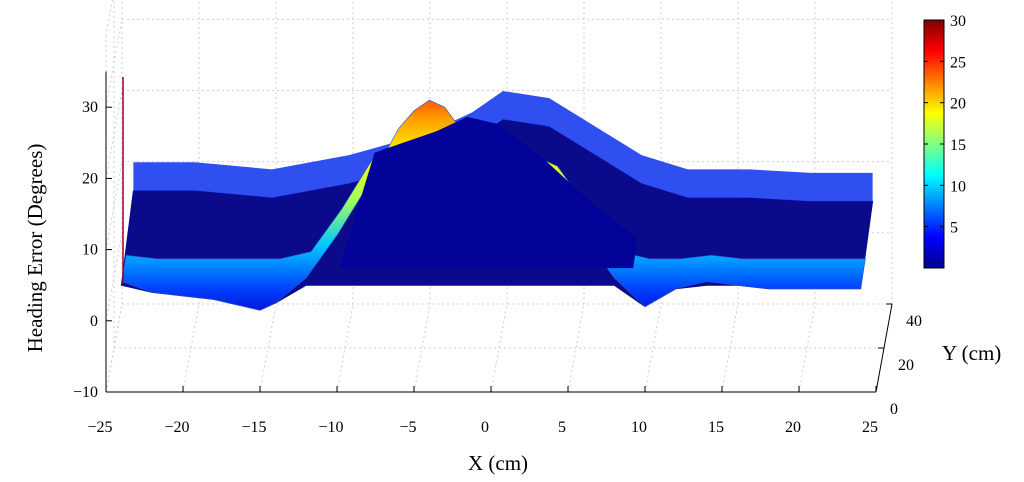  I want to click on z-axis-title: Heading Error (Degrees), so click(35, 248).